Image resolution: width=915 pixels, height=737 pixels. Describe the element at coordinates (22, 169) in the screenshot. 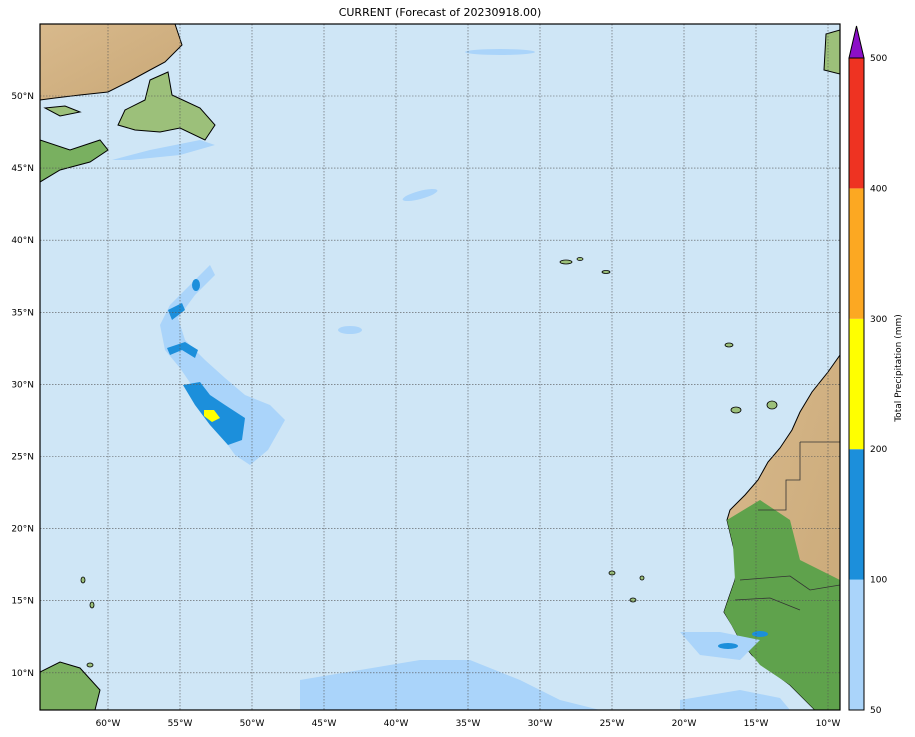

I see `lat-tick-label: 45°N` at that location.